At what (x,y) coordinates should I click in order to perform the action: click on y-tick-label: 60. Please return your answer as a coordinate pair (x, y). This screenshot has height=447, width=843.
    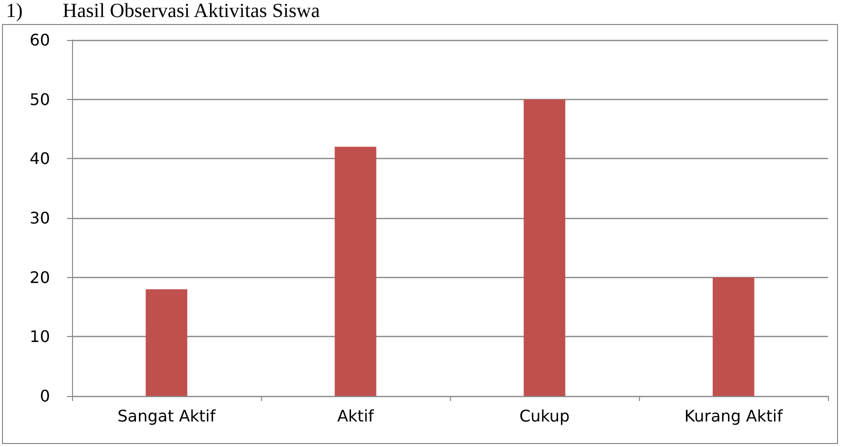
    Looking at the image, I should click on (40, 40).